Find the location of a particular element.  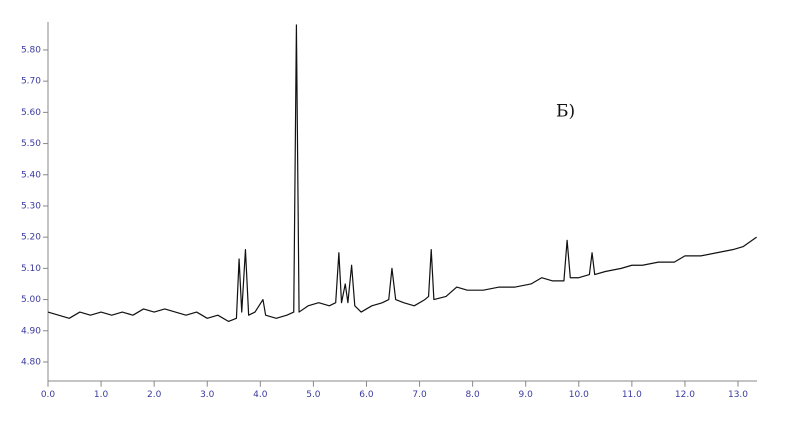

x-tick-label: 6.0 is located at coordinates (366, 395).